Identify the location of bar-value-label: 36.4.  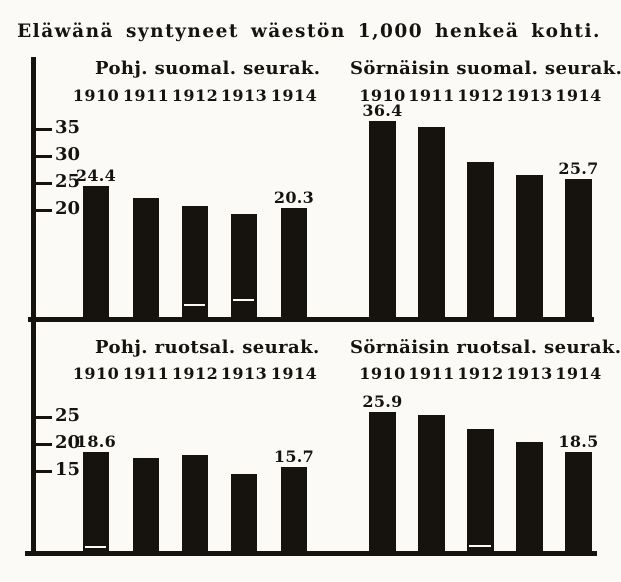
(382, 110).